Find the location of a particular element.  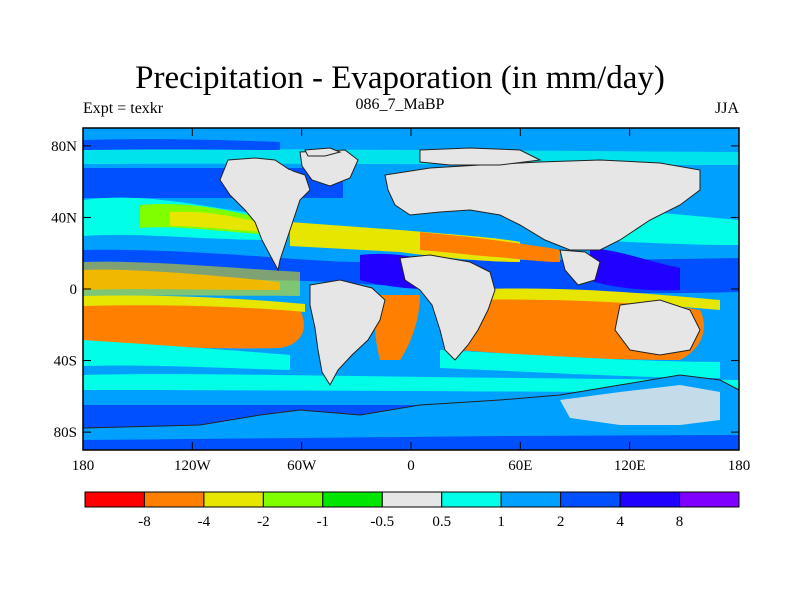

legend-label: 8 is located at coordinates (680, 522).